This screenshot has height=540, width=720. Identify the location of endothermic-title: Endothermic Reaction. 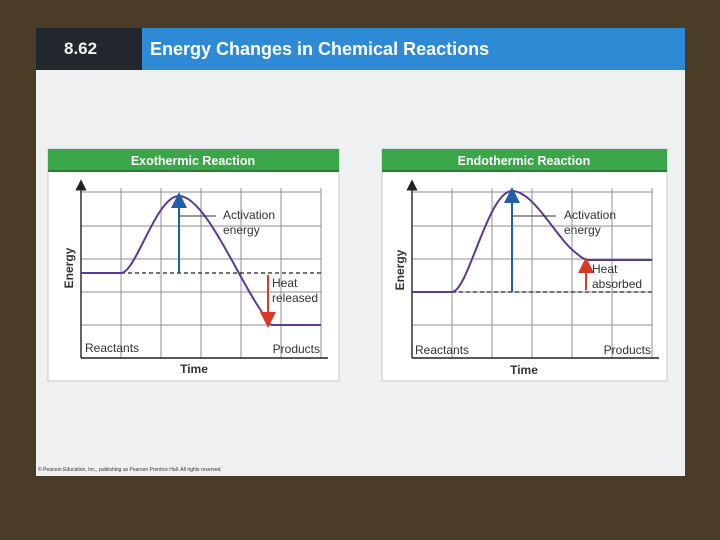
(524, 161).